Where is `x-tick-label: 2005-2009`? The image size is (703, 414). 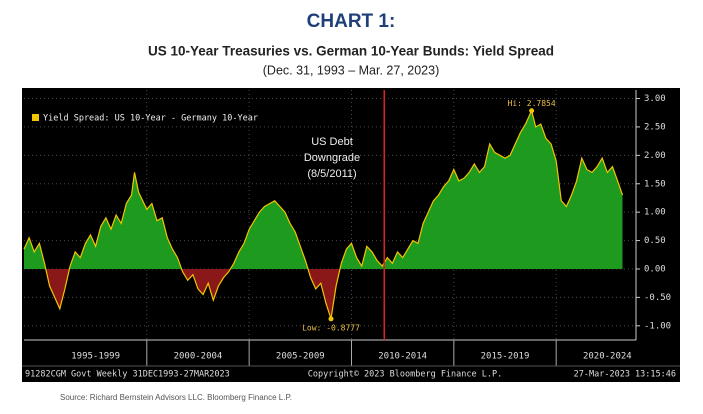 x-tick-label: 2005-2009 is located at coordinates (300, 357).